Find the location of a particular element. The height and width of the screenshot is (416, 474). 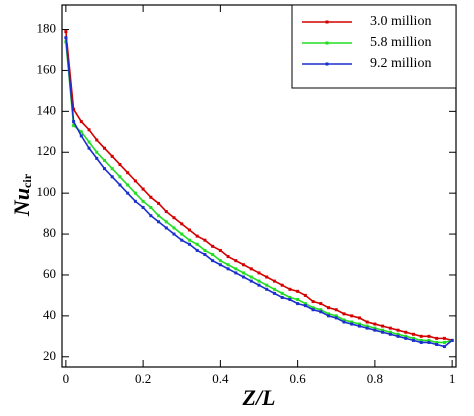

y-tick-label: 180 is located at coordinates (47, 28).